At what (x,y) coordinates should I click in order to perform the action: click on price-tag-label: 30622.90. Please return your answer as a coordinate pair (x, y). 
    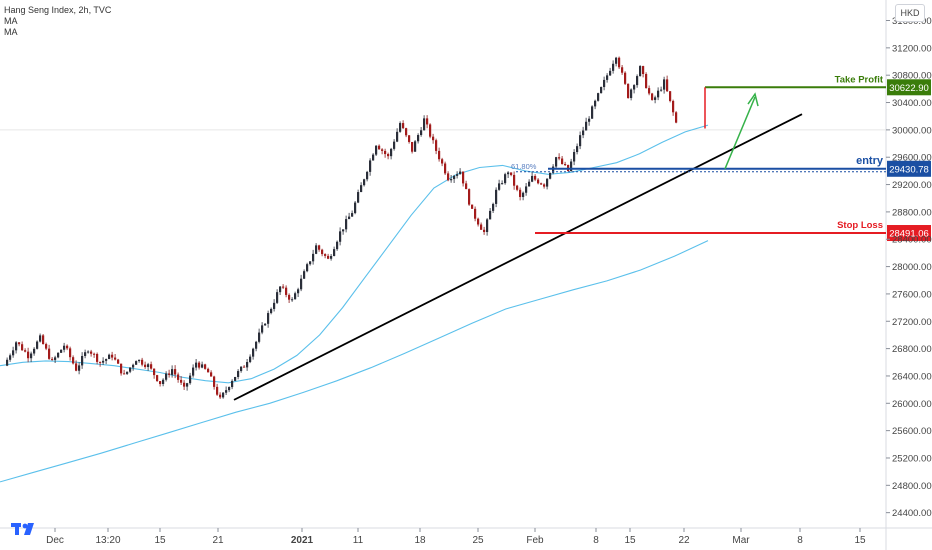
    Looking at the image, I should click on (909, 88).